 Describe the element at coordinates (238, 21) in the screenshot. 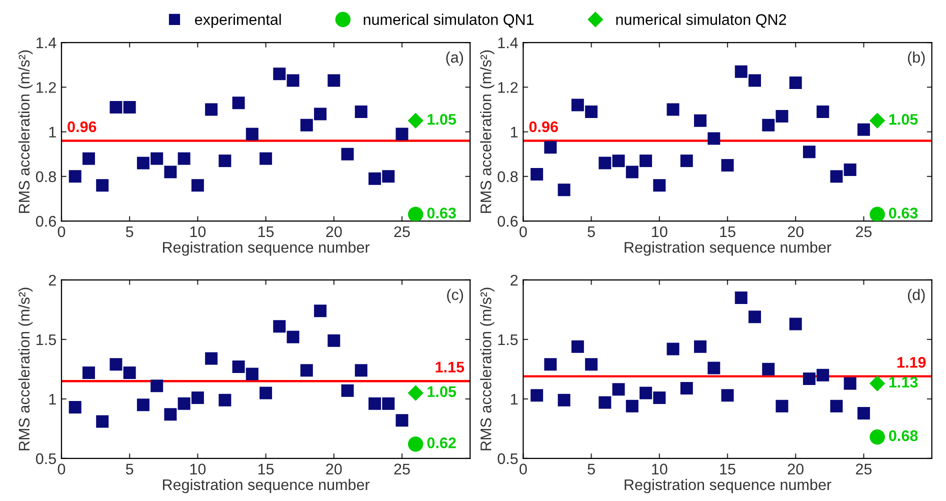

I see `legend-label: experimental` at that location.